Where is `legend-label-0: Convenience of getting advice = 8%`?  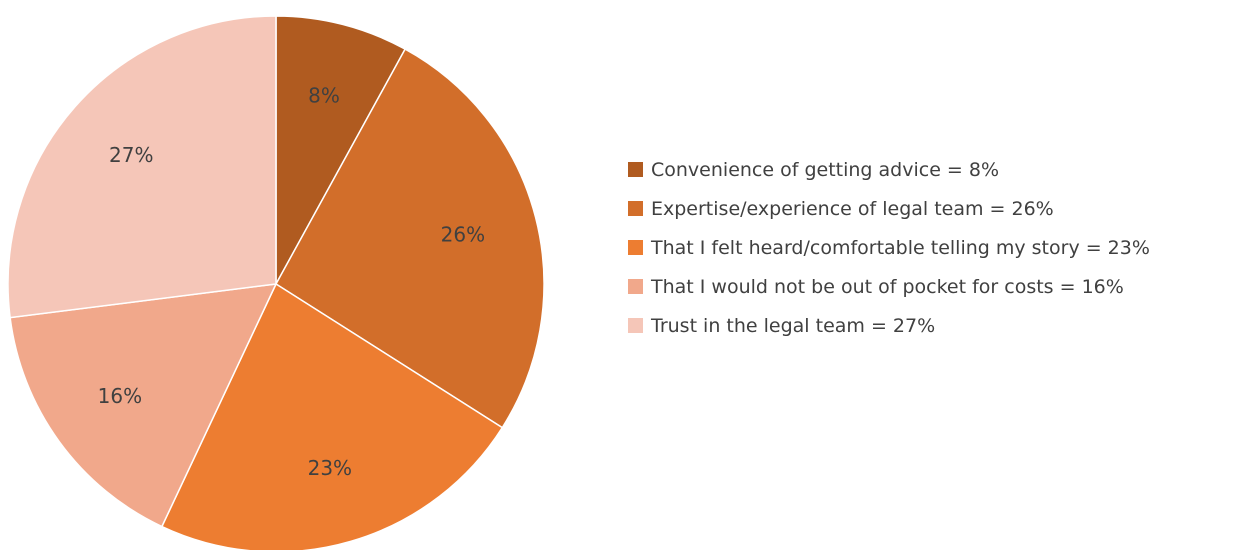
legend-label-0: Convenience of getting advice = 8% is located at coordinates (825, 169).